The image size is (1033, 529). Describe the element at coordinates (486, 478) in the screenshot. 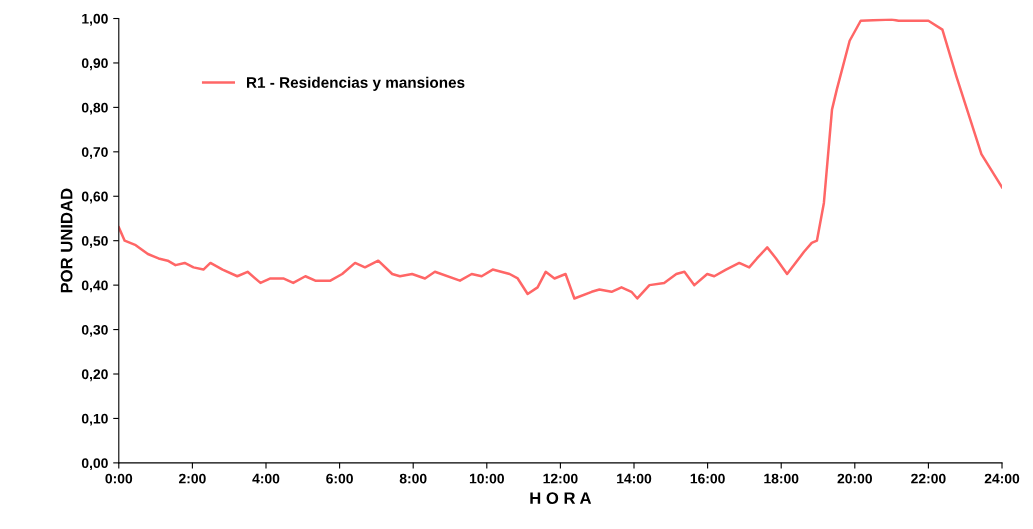

I see `x-tick-label: 10:00` at that location.